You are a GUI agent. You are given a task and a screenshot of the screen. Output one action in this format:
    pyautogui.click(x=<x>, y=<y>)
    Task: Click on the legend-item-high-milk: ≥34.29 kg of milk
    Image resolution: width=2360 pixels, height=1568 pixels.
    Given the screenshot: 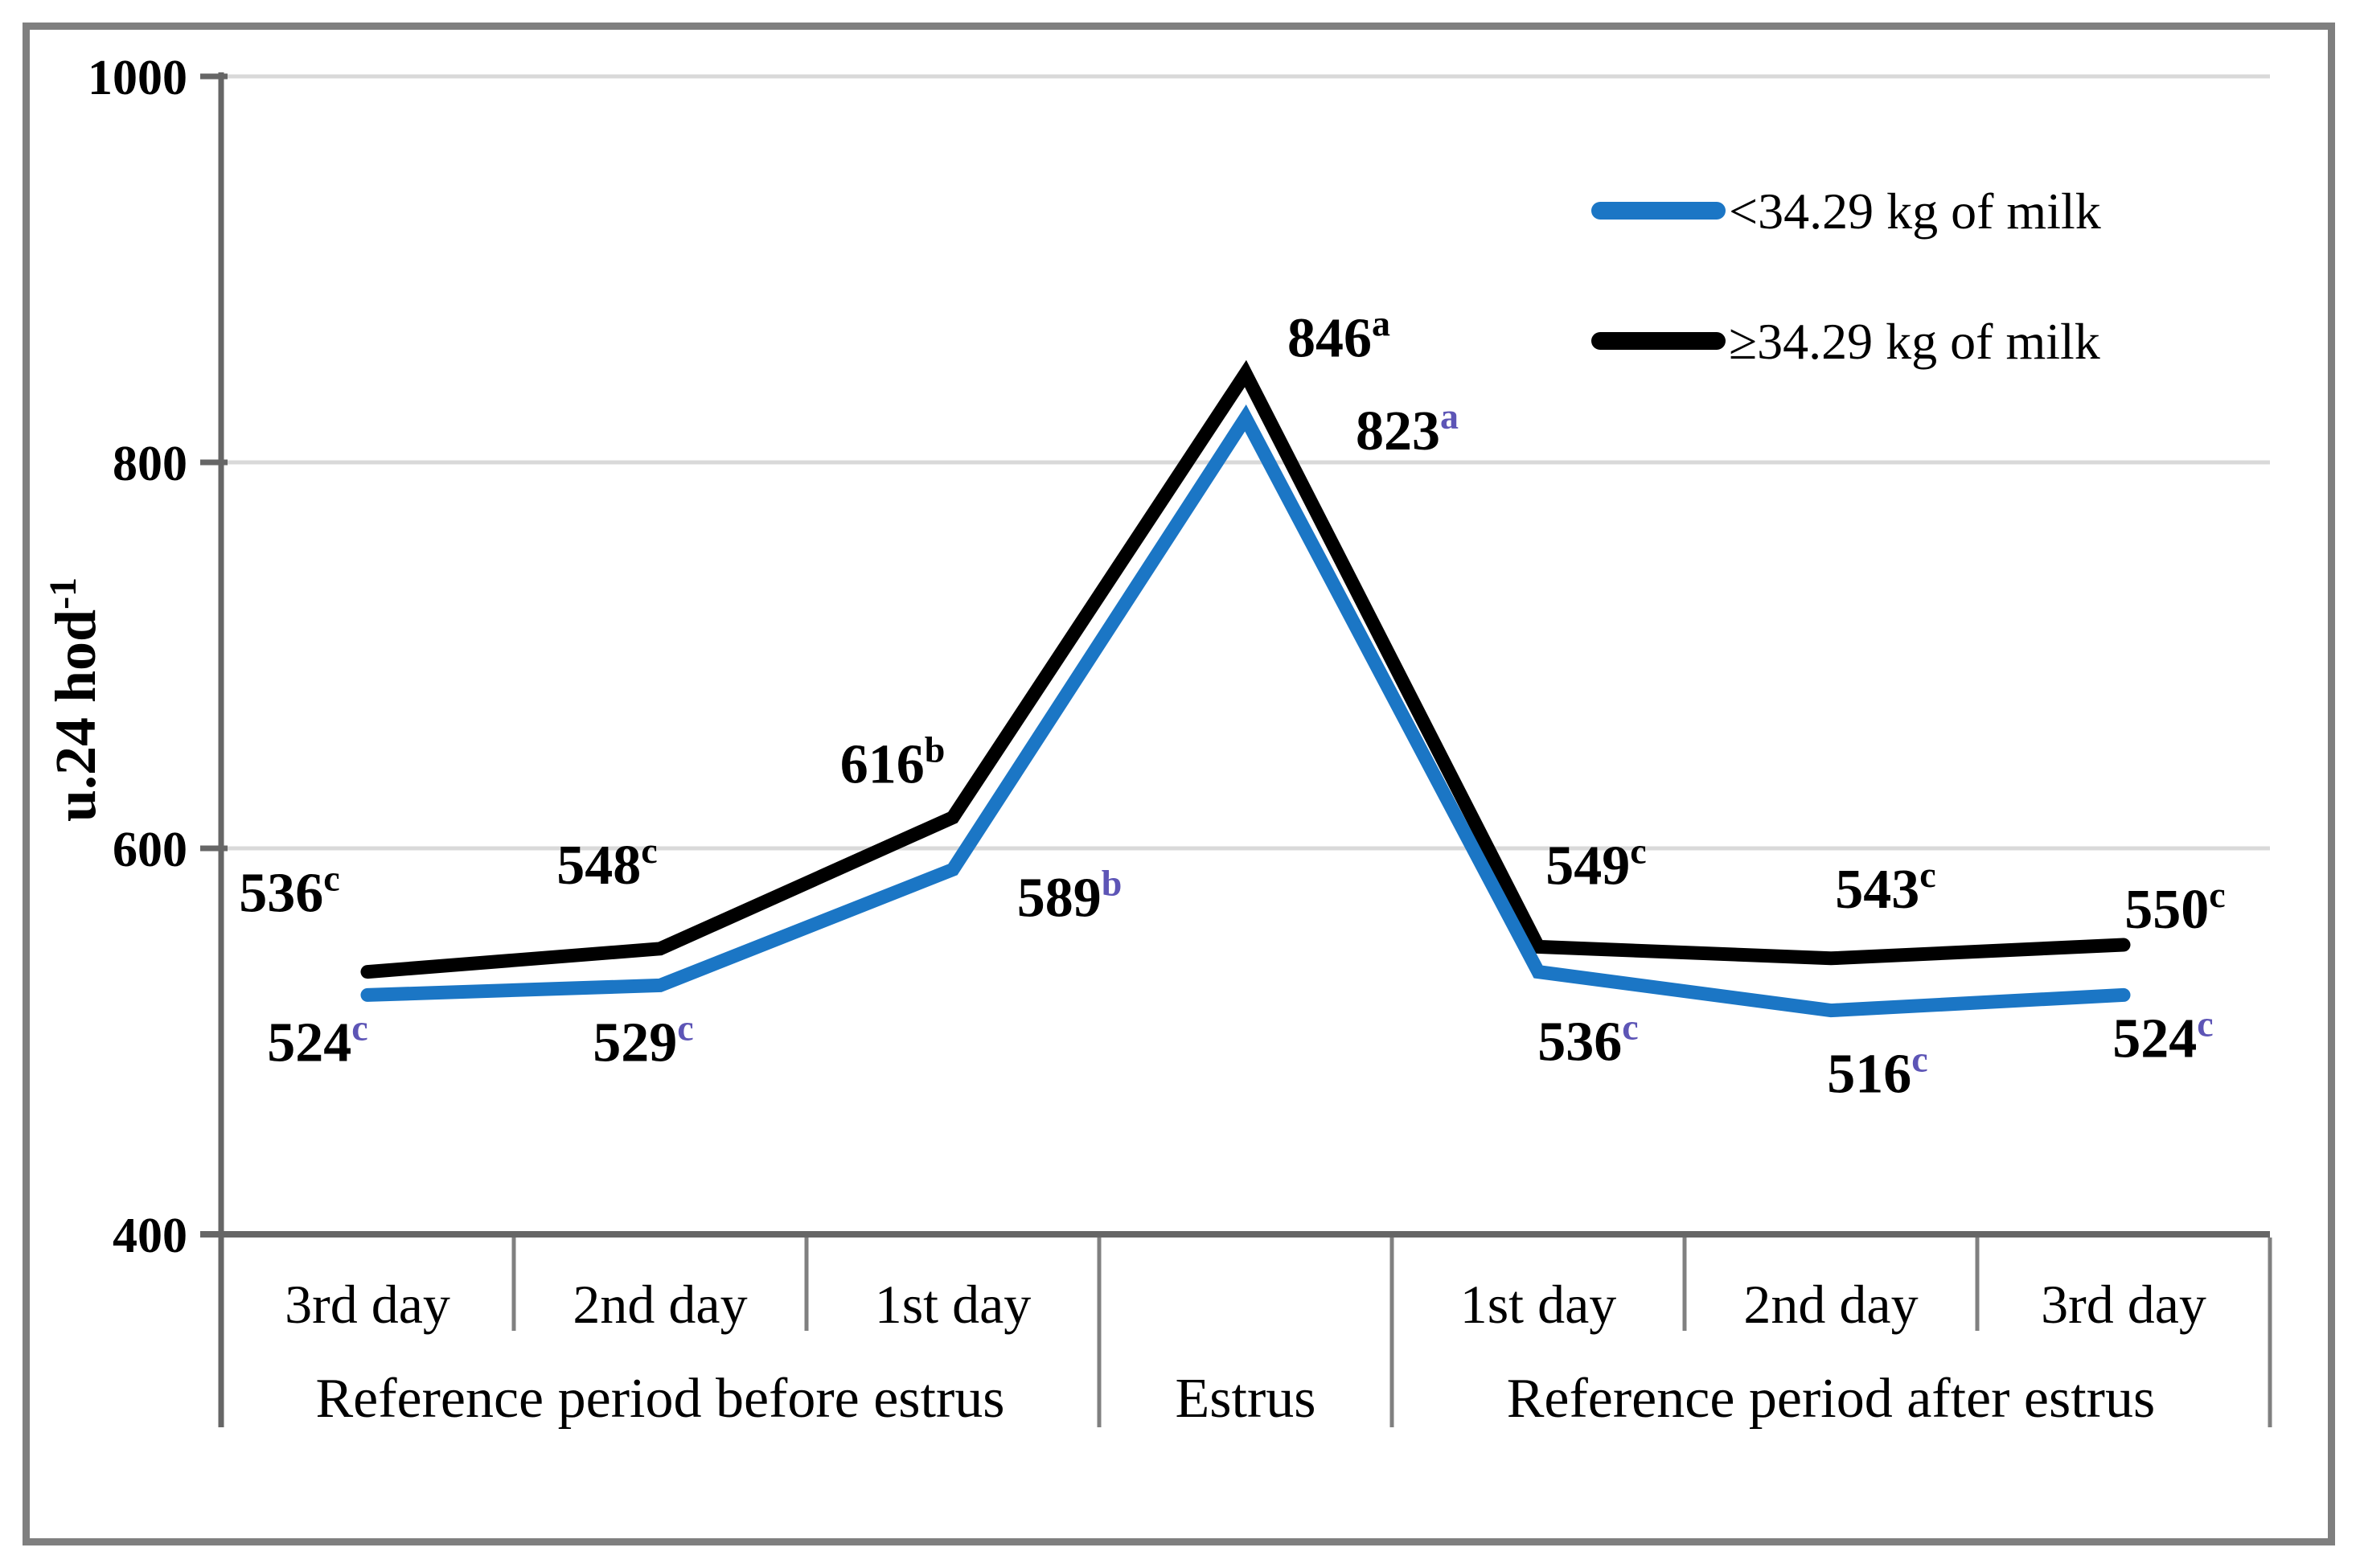 What is the action you would take?
    pyautogui.click(x=1845, y=341)
    